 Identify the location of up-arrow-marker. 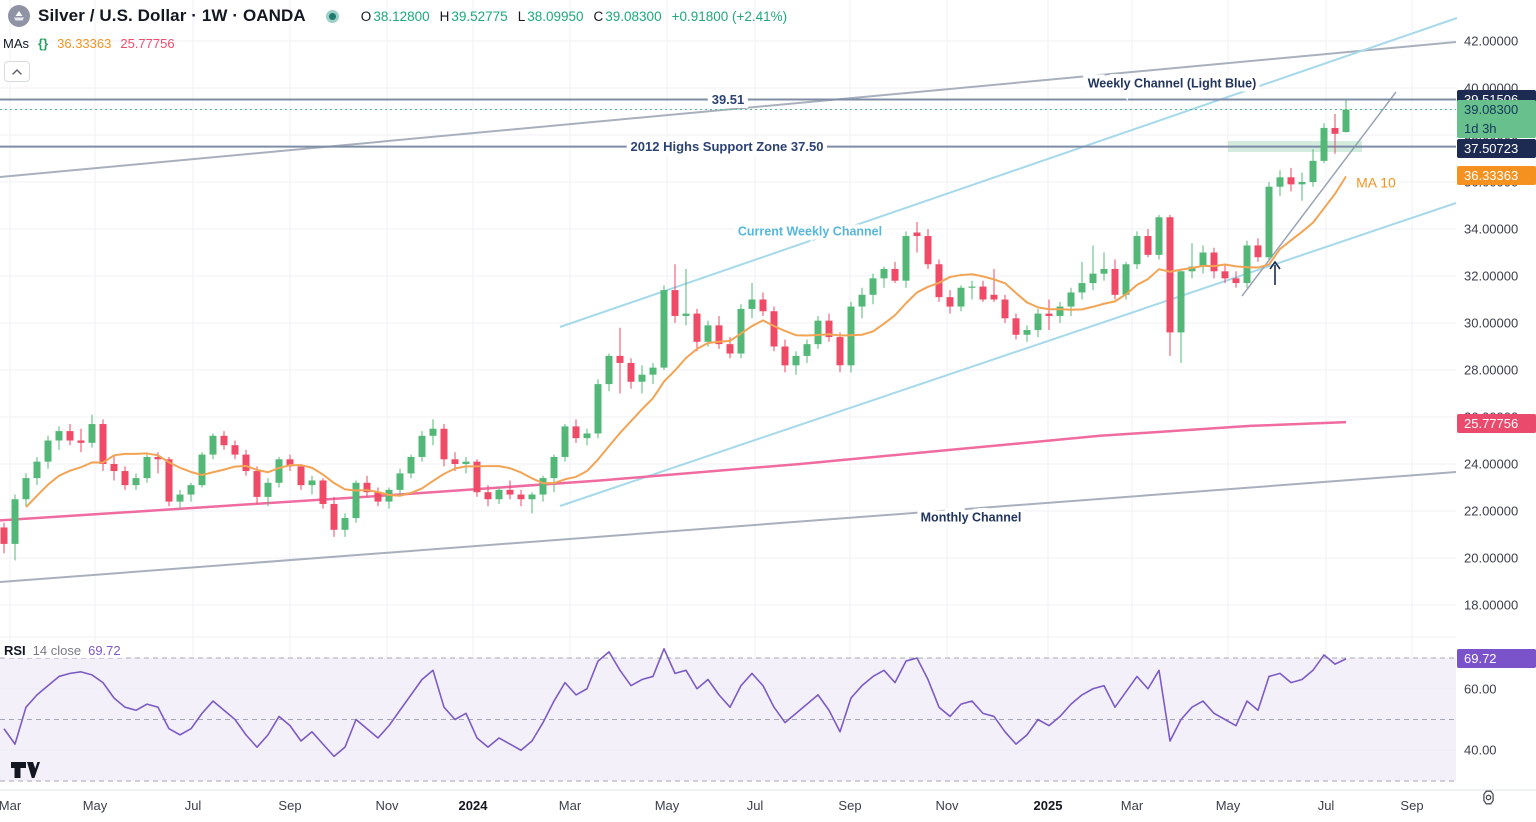
(1275, 272).